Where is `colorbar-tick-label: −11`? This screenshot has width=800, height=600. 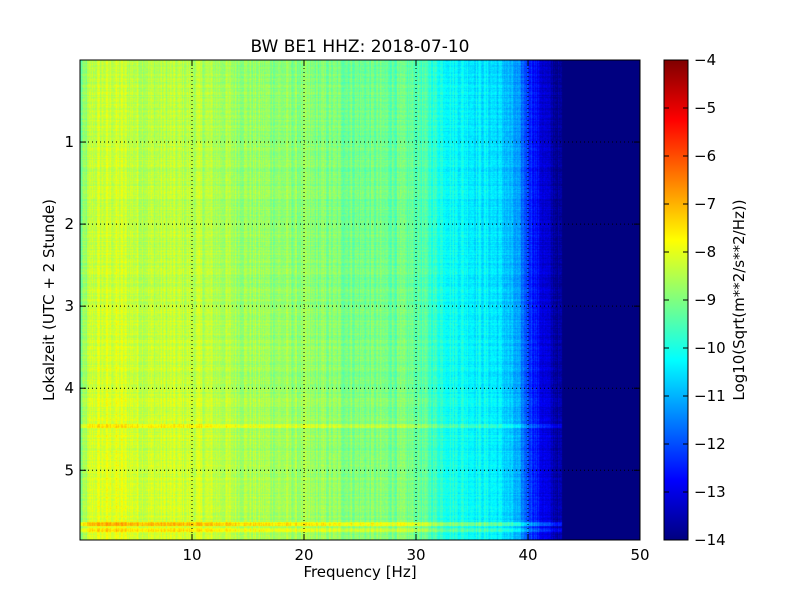 colorbar-tick-label: −11 is located at coordinates (710, 396).